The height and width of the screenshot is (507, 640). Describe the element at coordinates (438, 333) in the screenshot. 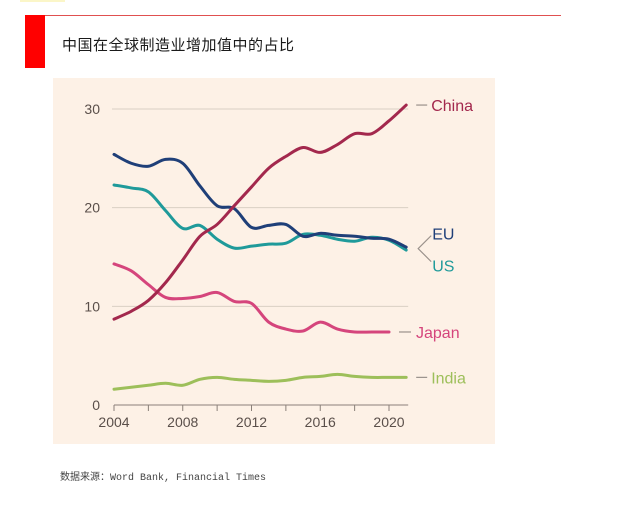

I see `series-label-japan: Japan` at that location.